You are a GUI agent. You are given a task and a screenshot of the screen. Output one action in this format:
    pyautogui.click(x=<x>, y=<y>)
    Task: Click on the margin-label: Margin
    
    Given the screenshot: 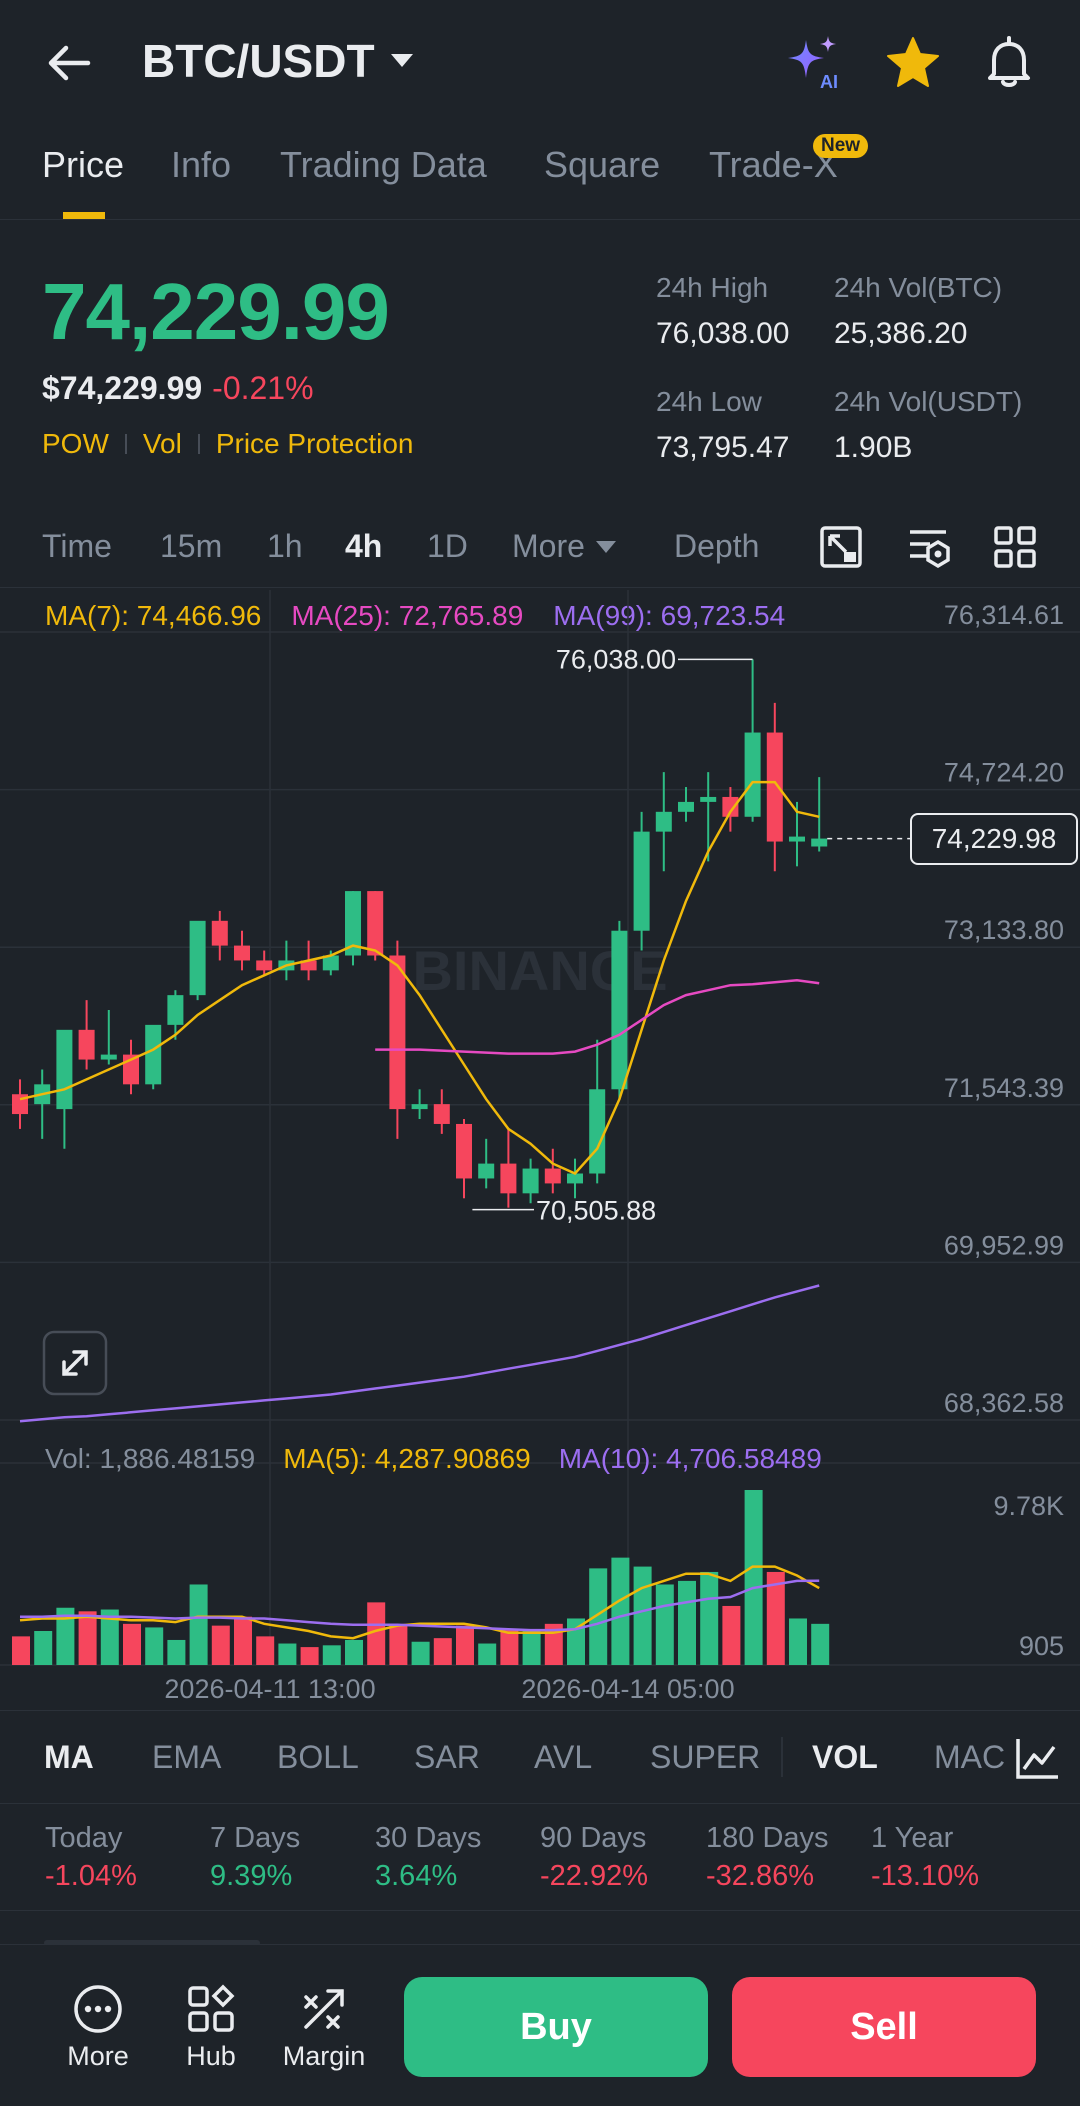 What is the action you would take?
    pyautogui.click(x=324, y=2056)
    